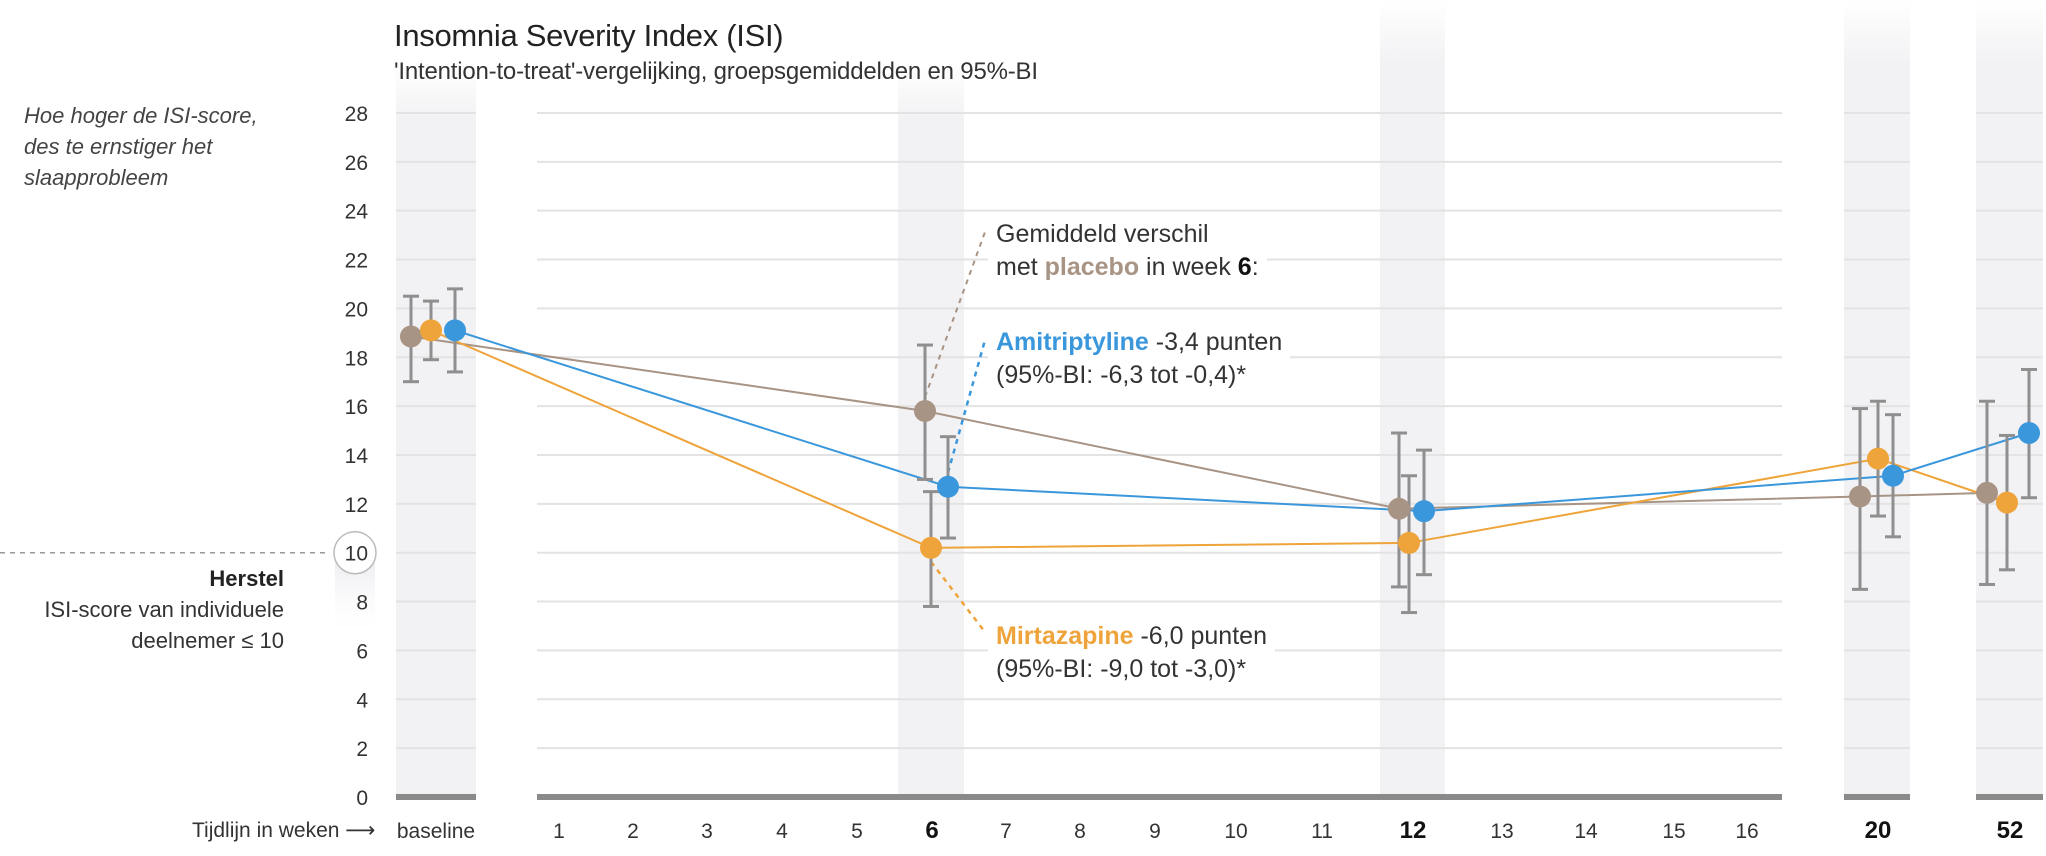 The height and width of the screenshot is (856, 2046). What do you see at coordinates (2010, 830) in the screenshot?
I see `x-tick-label: 52` at bounding box center [2010, 830].